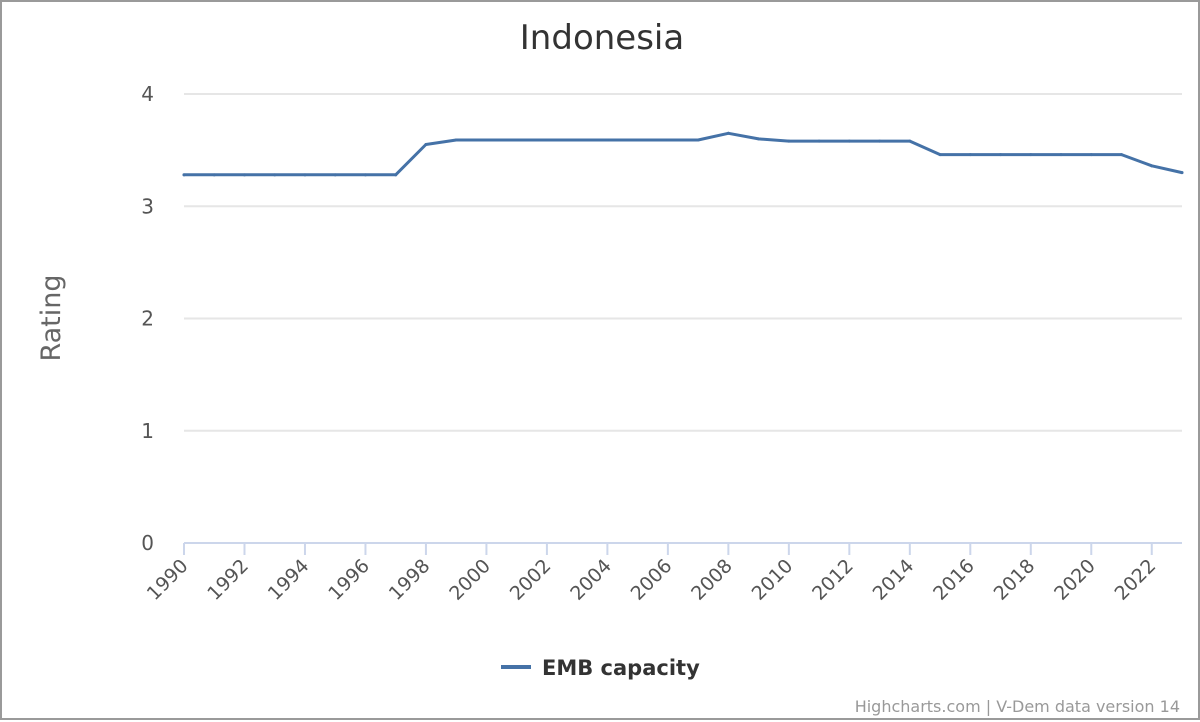 The width and height of the screenshot is (1200, 722). Describe the element at coordinates (470, 580) in the screenshot. I see `x-tick-label: 2000` at that location.